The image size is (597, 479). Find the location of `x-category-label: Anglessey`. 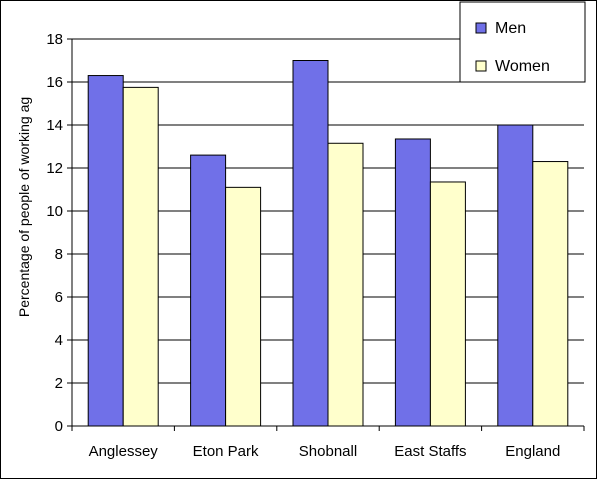

x-category-label: Anglessey is located at coordinates (124, 451).